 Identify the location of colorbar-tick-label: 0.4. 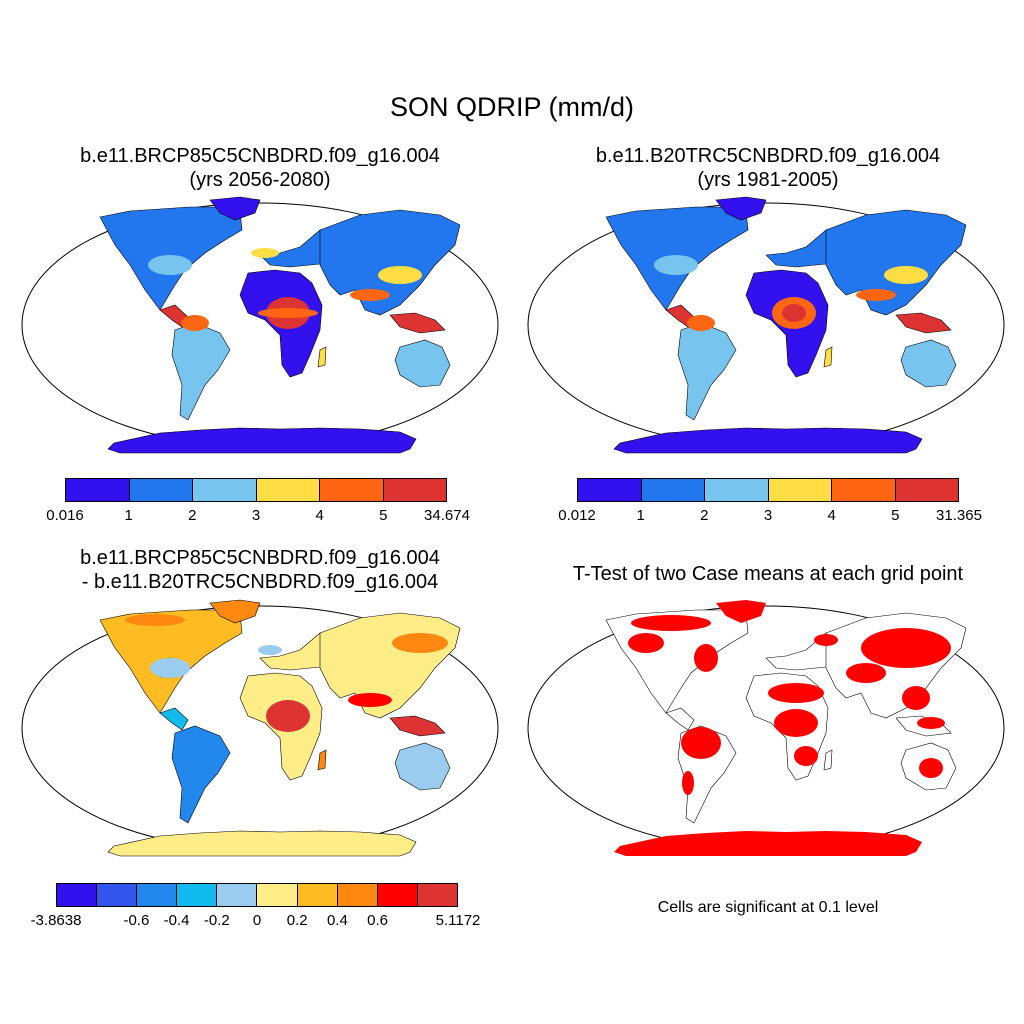
(337, 920).